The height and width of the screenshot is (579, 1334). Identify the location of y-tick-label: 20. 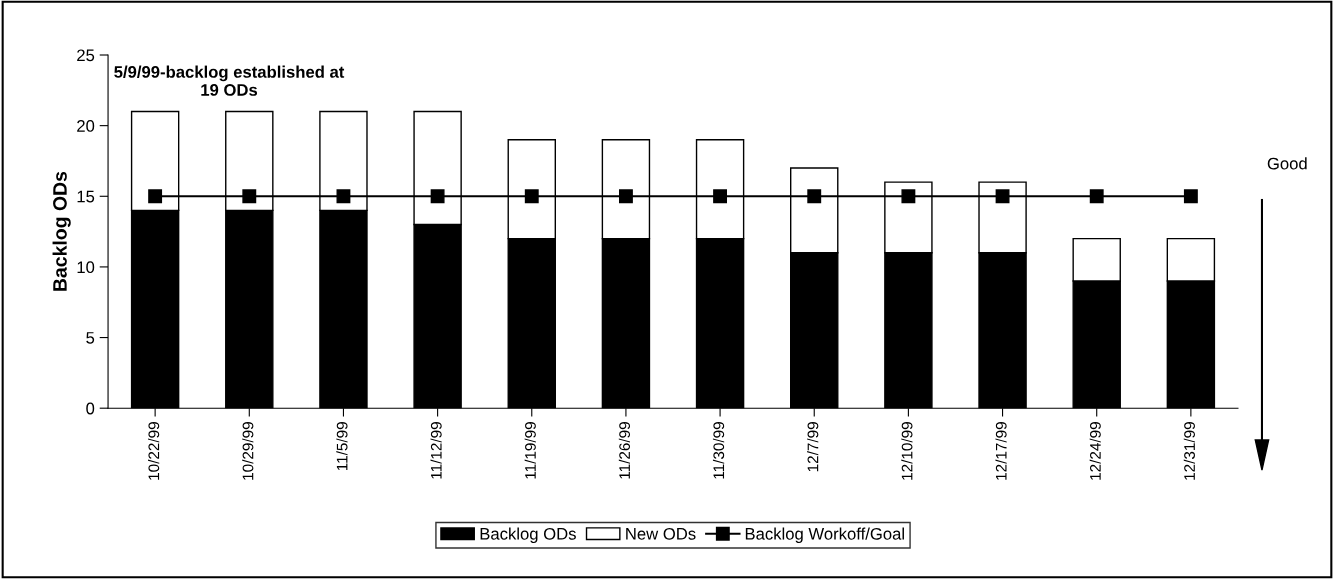
(86, 126).